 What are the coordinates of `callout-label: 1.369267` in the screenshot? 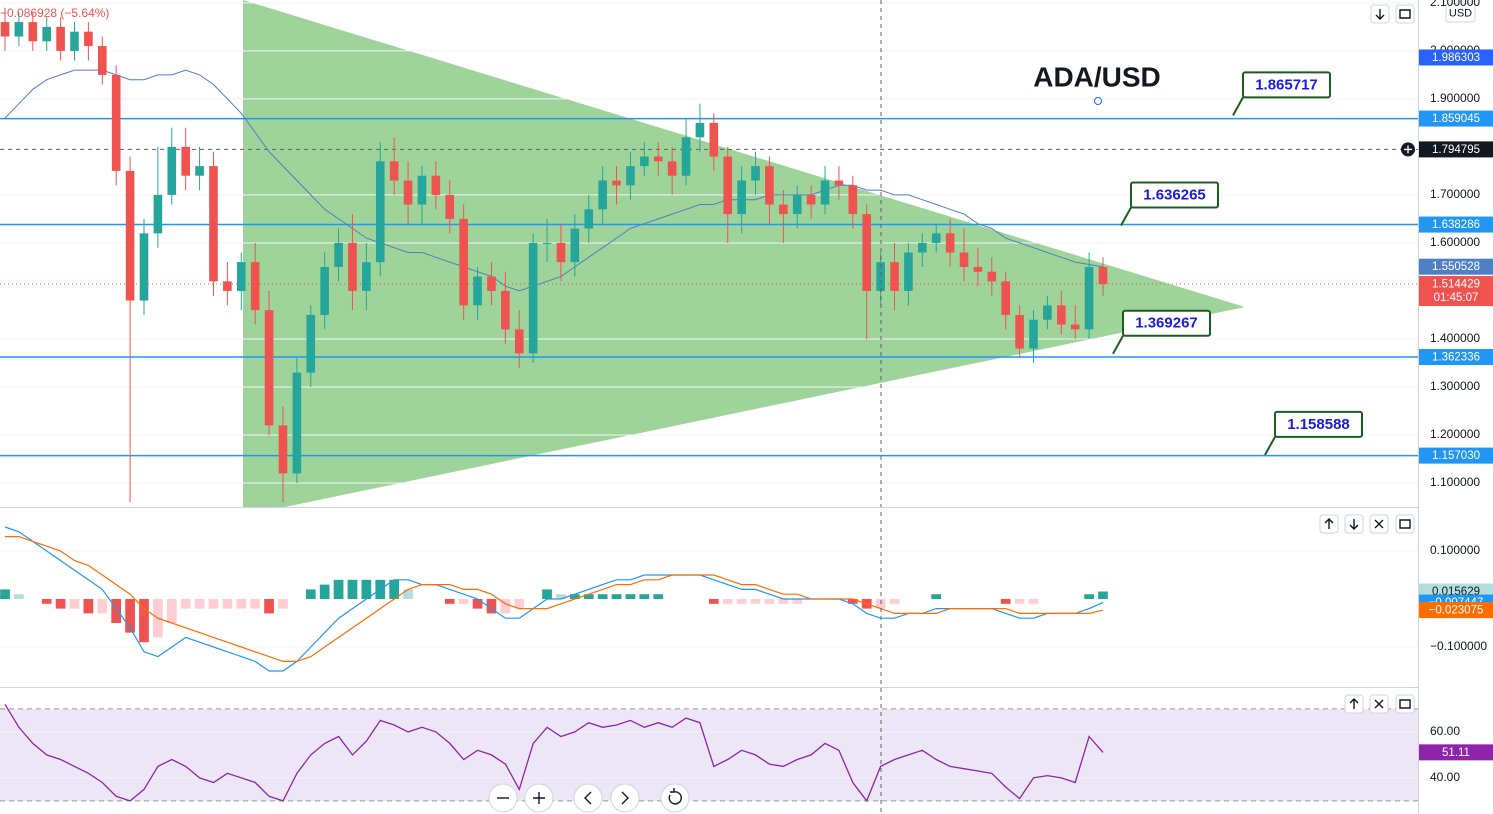 It's located at (1166, 323).